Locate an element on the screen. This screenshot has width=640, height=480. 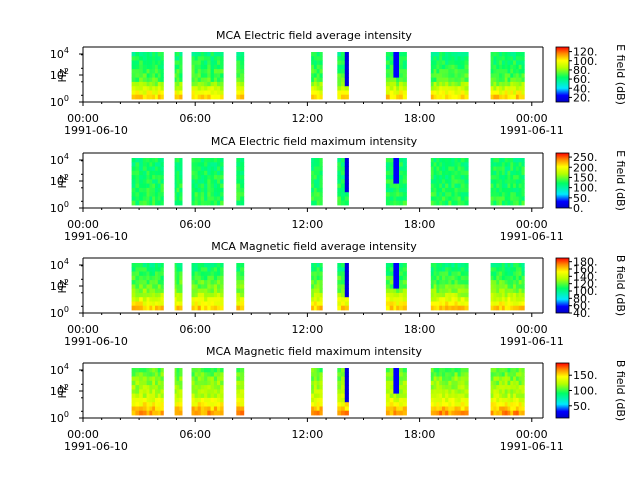
colorbar is located at coordinates (562, 285).